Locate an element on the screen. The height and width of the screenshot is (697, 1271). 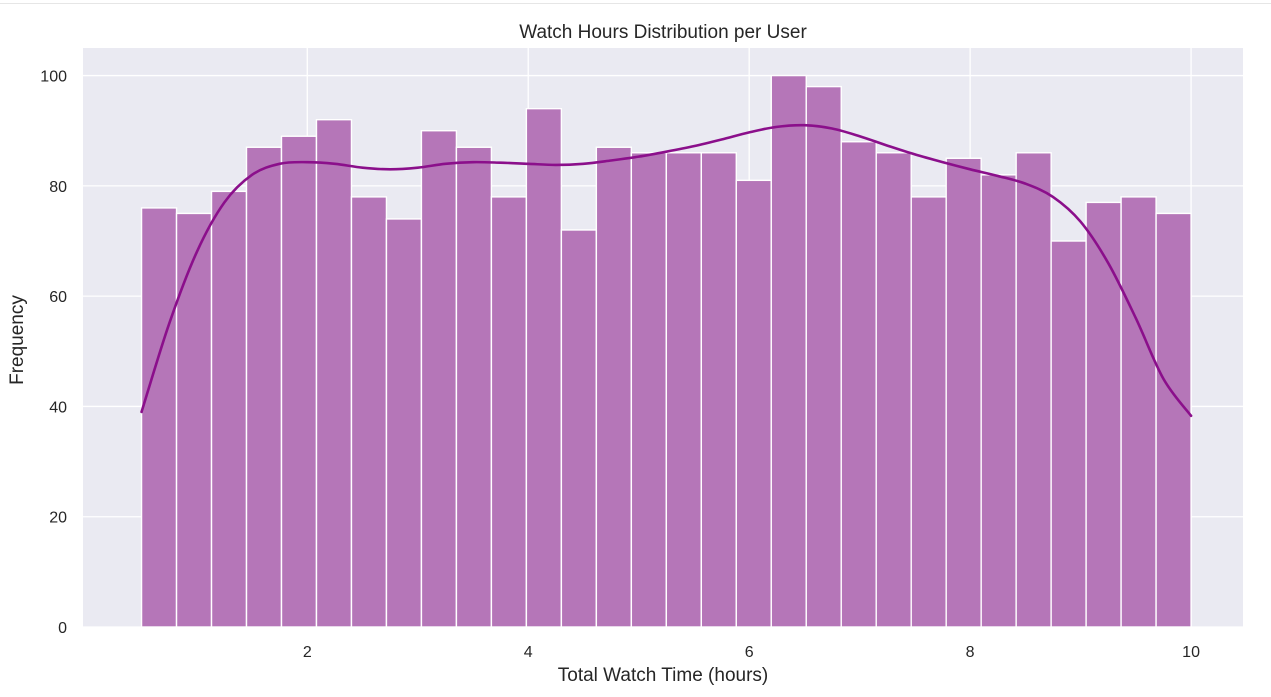
y-tick-label: 100 is located at coordinates (53, 77).